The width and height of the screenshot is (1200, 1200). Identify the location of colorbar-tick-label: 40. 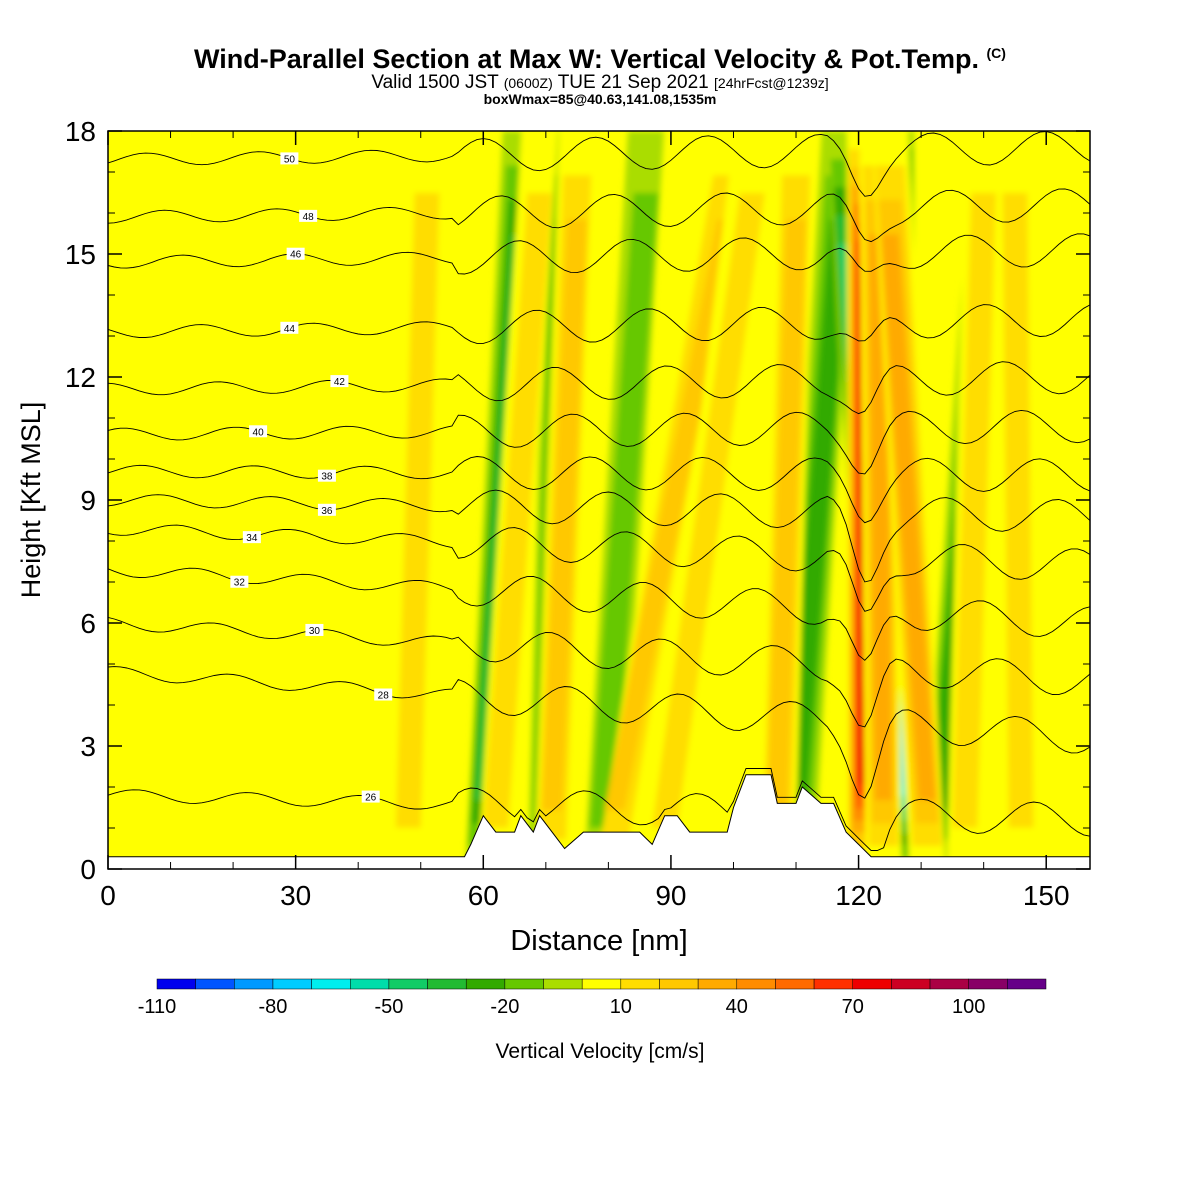
(737, 1007).